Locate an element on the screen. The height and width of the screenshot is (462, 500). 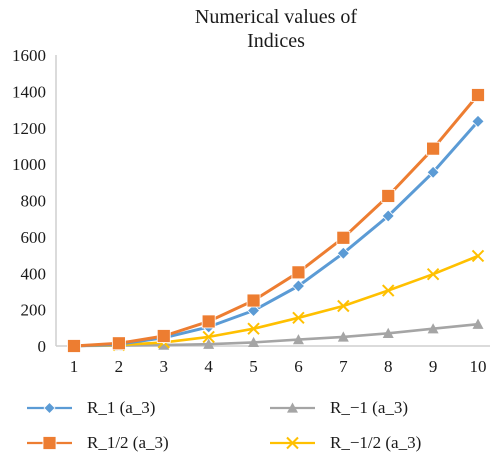
x-tick-label: 10 is located at coordinates (478, 366).